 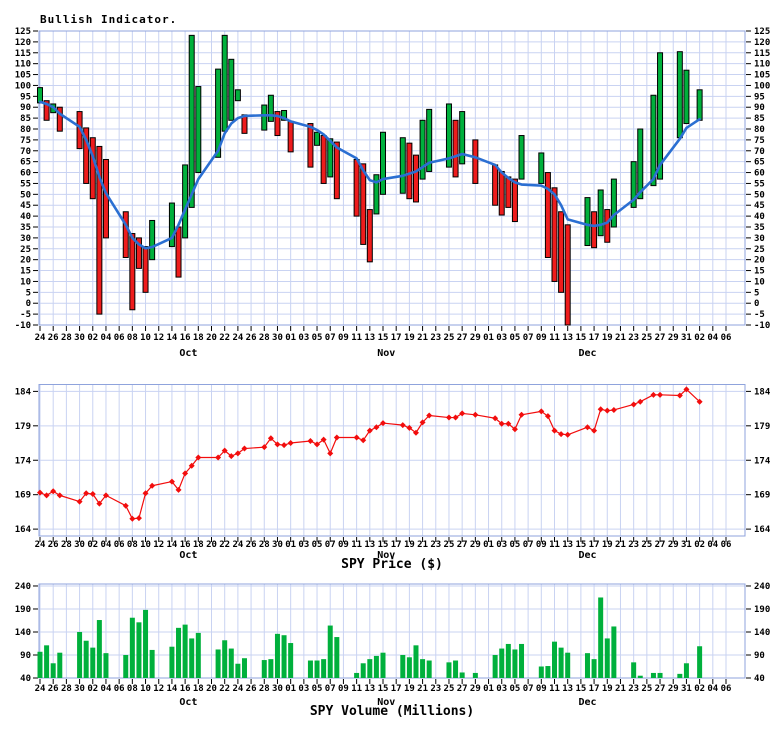 I want to click on x-tick-label: 24, so click(x=237, y=338).